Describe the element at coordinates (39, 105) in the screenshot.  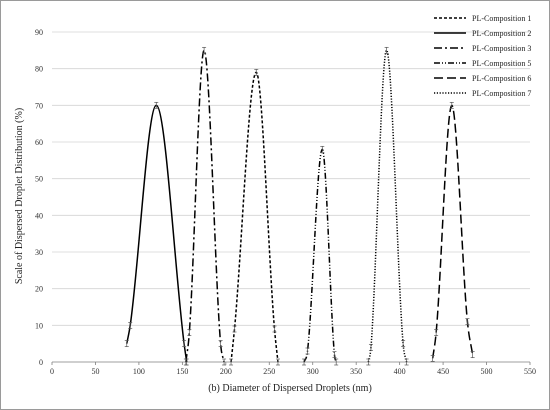
I see `y-tick-label: 70` at that location.